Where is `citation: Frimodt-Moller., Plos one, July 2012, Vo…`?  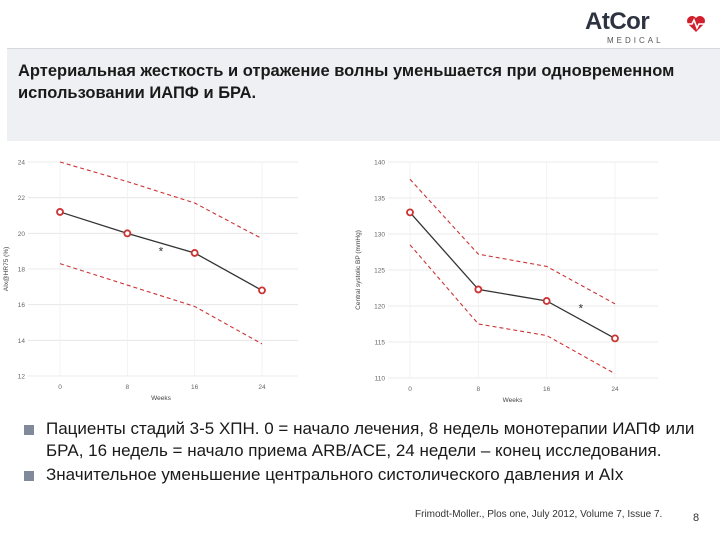
citation: Frimodt-Moller., Plos one, July 2012, Vo… is located at coordinates (539, 514).